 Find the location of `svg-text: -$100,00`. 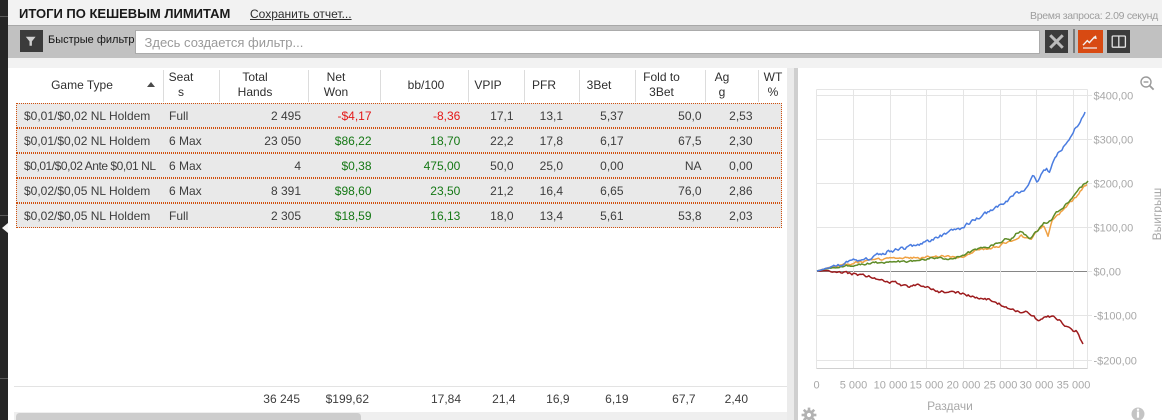

svg-text: -$100,00 is located at coordinates (1115, 317).